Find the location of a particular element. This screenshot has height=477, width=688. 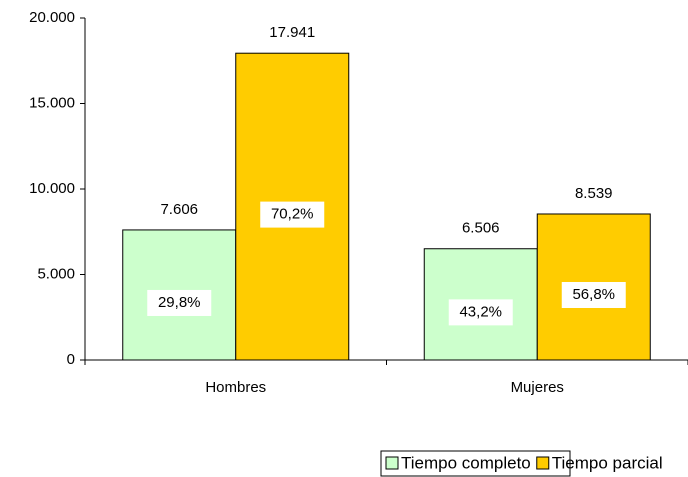

percent-label: 70,2% is located at coordinates (292, 214).